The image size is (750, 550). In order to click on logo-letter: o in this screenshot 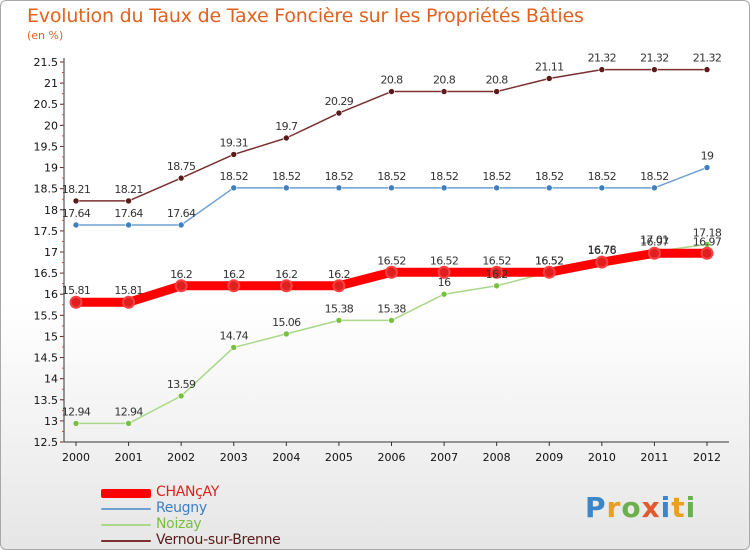, I will do `click(631, 507)`.